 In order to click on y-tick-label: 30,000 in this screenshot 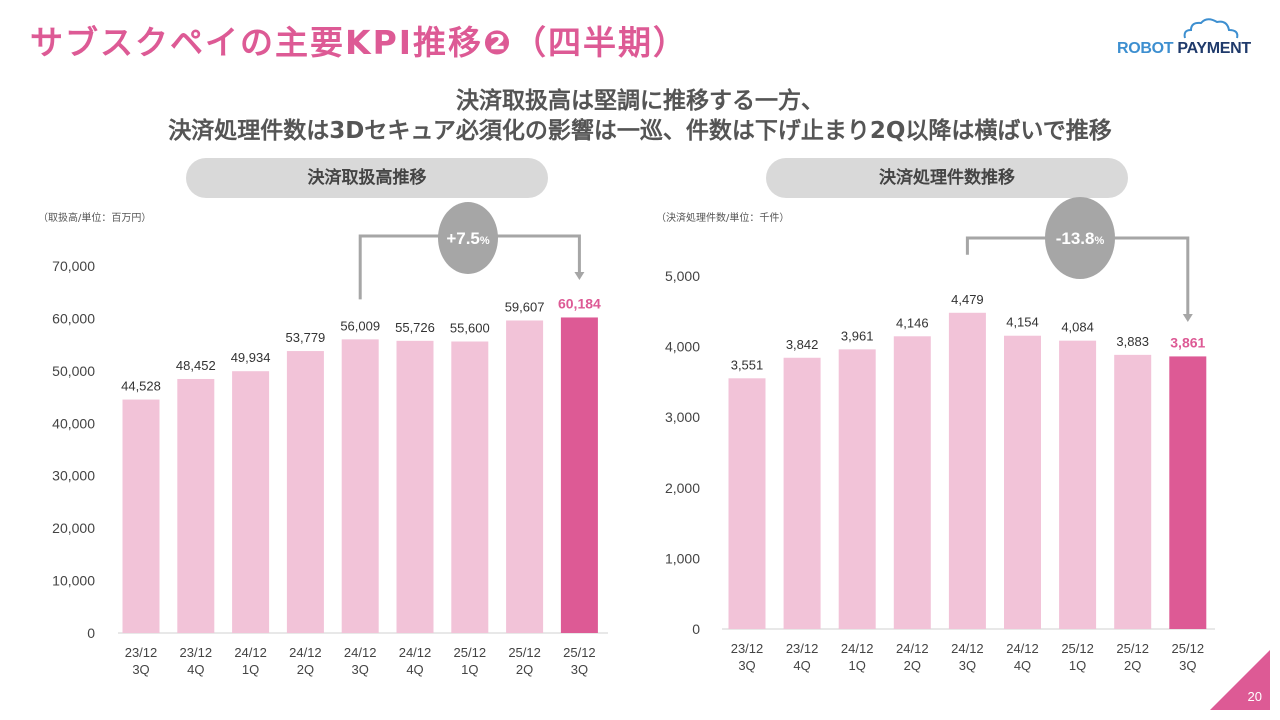, I will do `click(73, 476)`.